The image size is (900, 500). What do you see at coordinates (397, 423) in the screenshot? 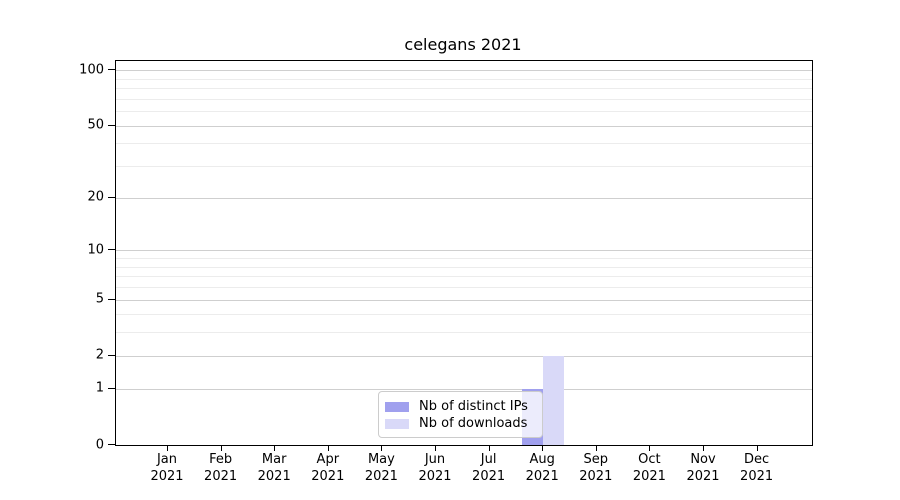
I see `legend-swatch-downloads-icon` at bounding box center [397, 423].